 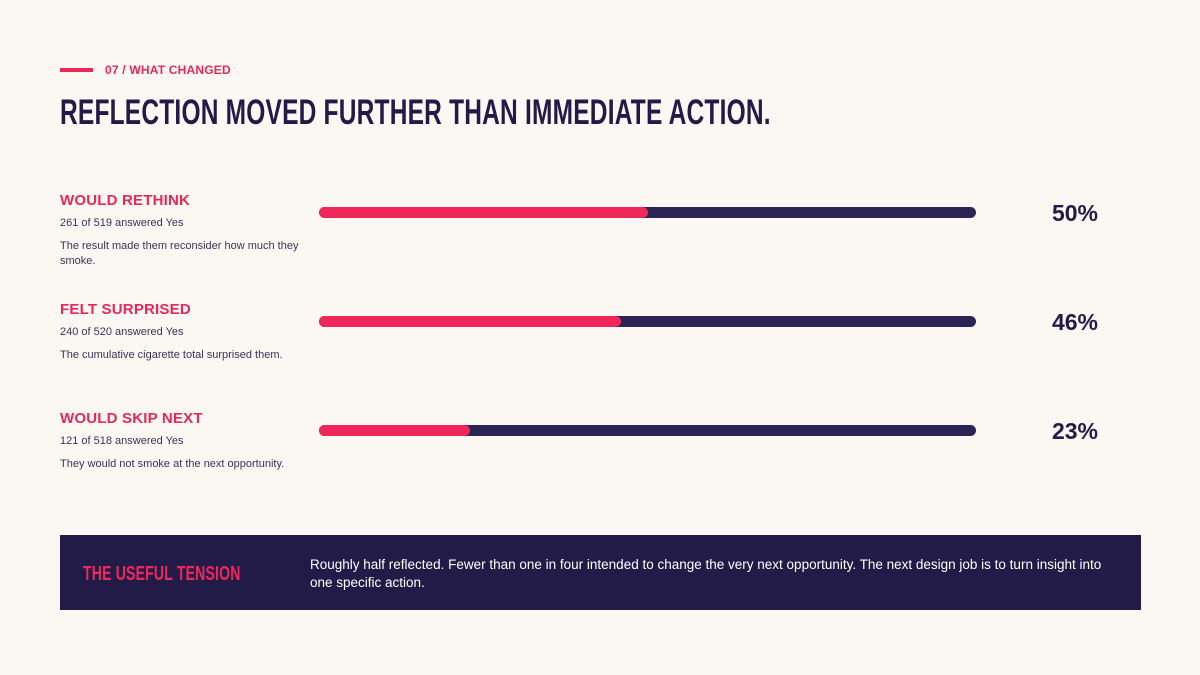 What do you see at coordinates (131, 418) in the screenshot?
I see `bar-category-label: WOULD SKIP NEXT` at bounding box center [131, 418].